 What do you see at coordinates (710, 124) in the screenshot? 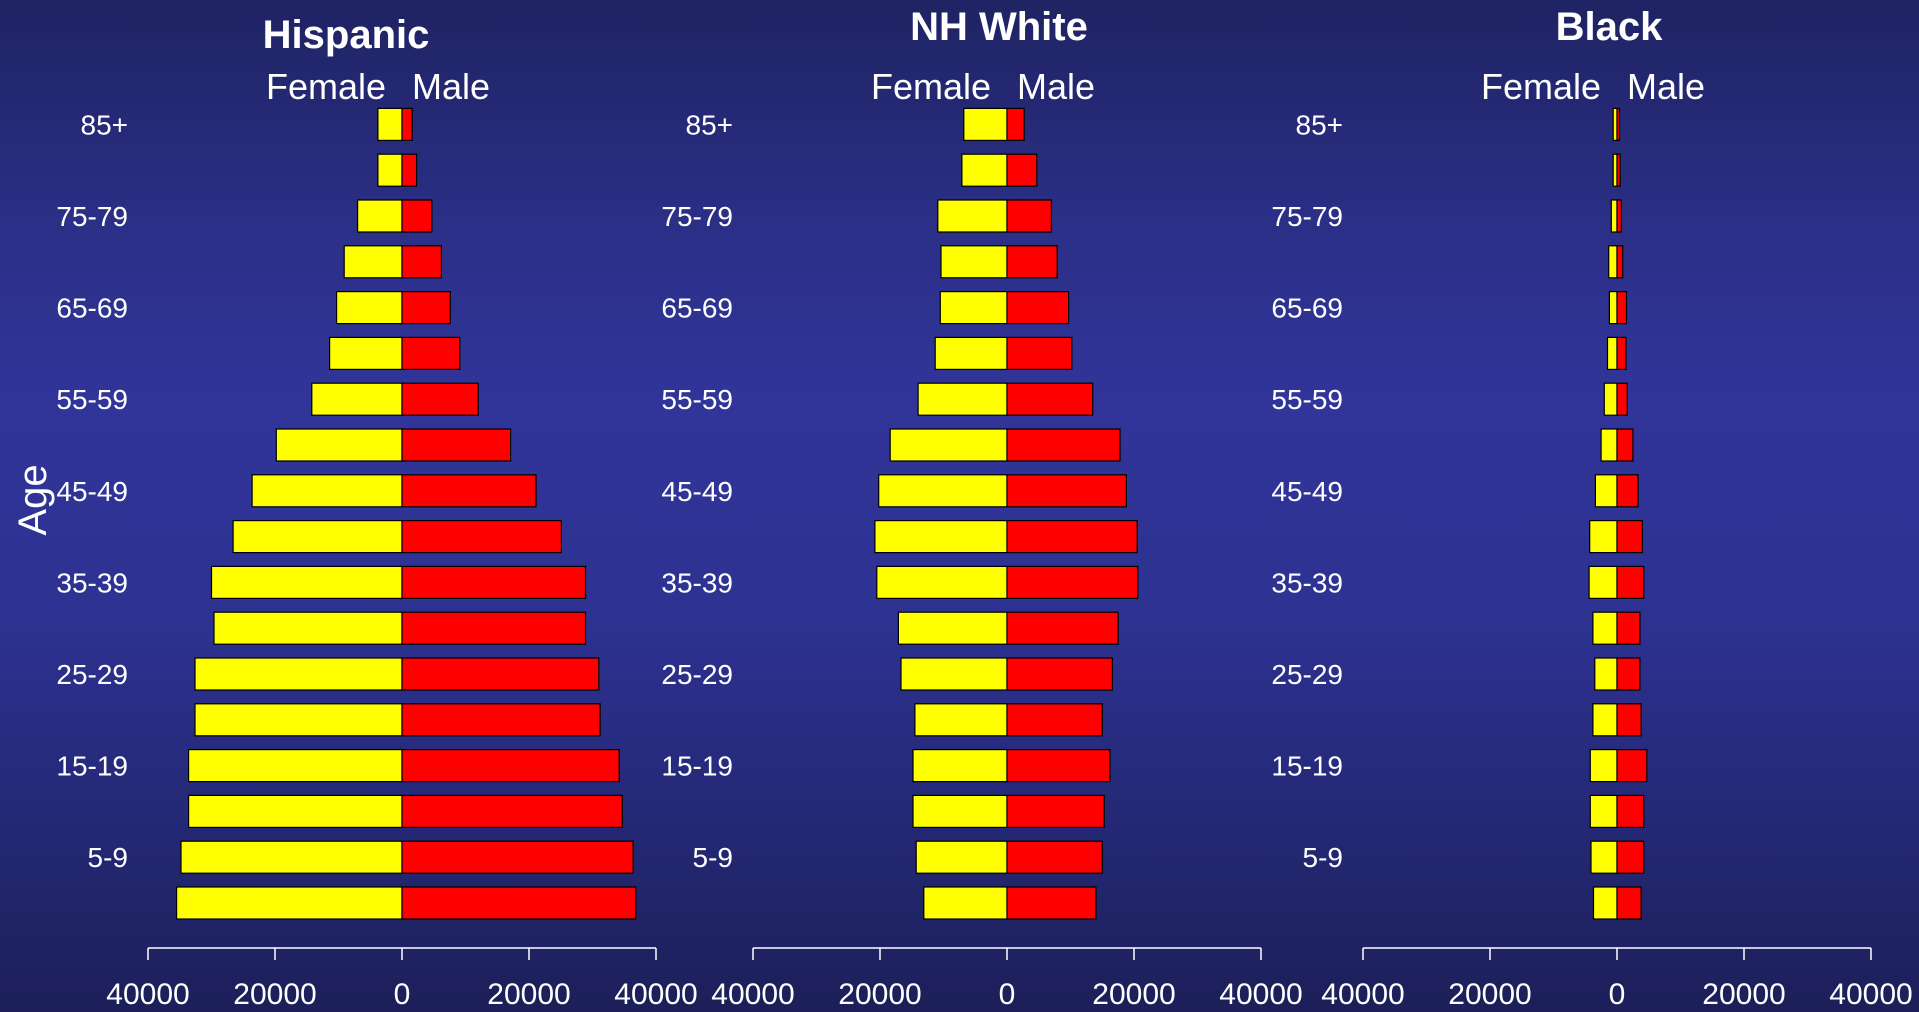
I see `panel-2-age-label-85+: 85+` at bounding box center [710, 124].